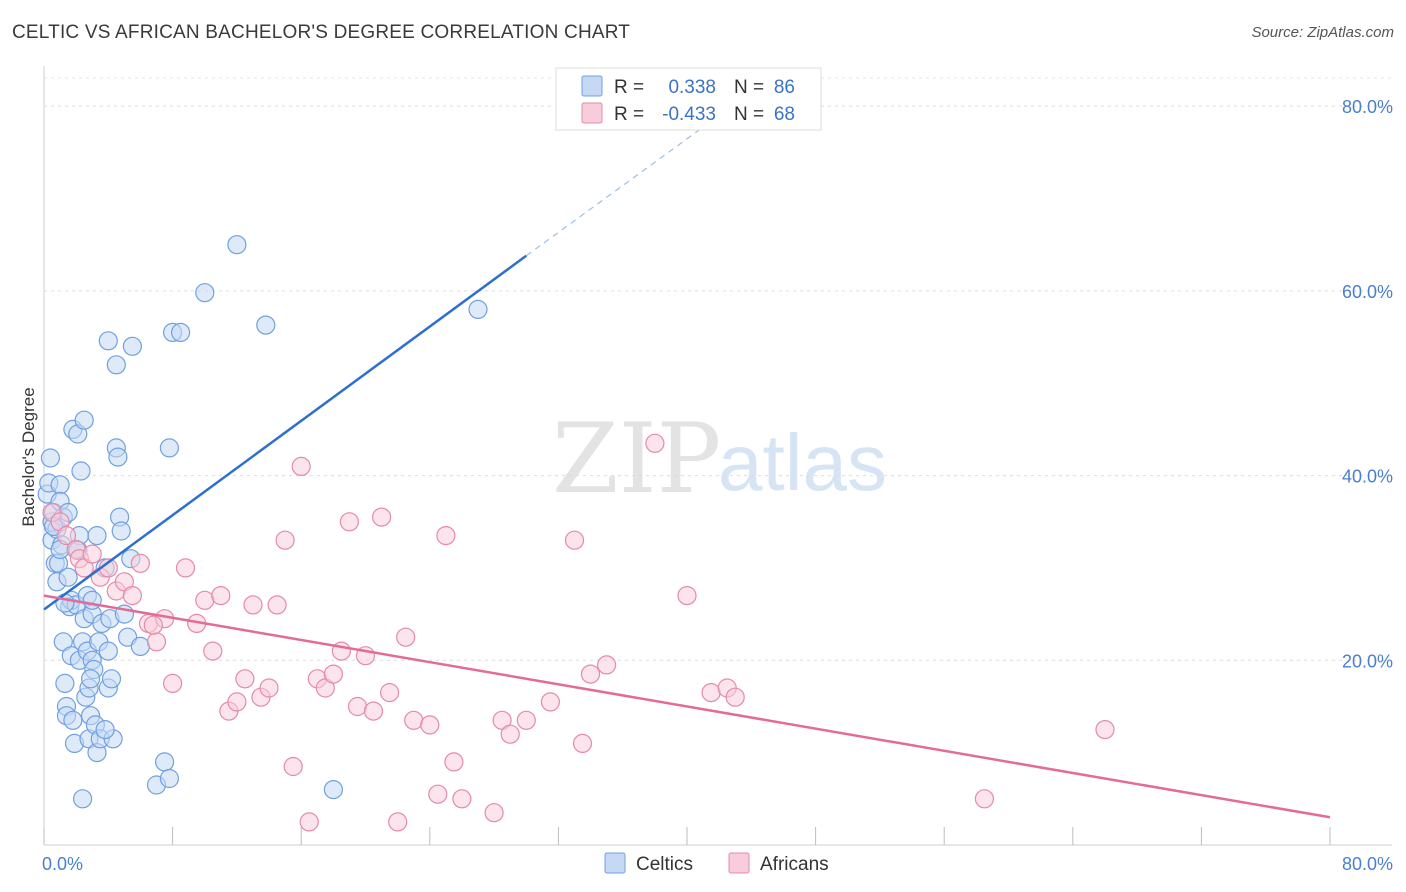 This screenshot has width=1406, height=892. What do you see at coordinates (592, 113) in the screenshot?
I see `legend-swatch-africans` at bounding box center [592, 113].